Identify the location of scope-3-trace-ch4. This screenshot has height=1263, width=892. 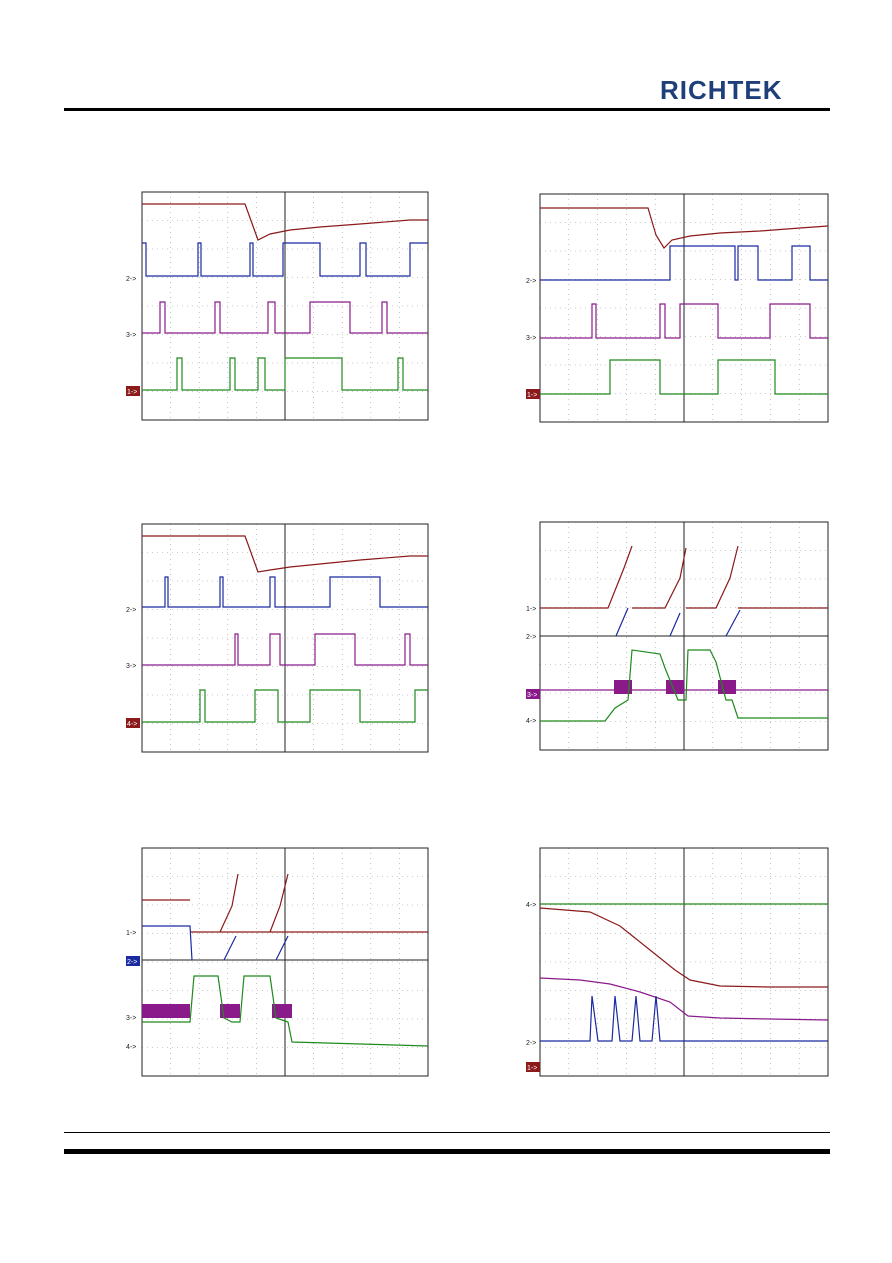
(285, 706).